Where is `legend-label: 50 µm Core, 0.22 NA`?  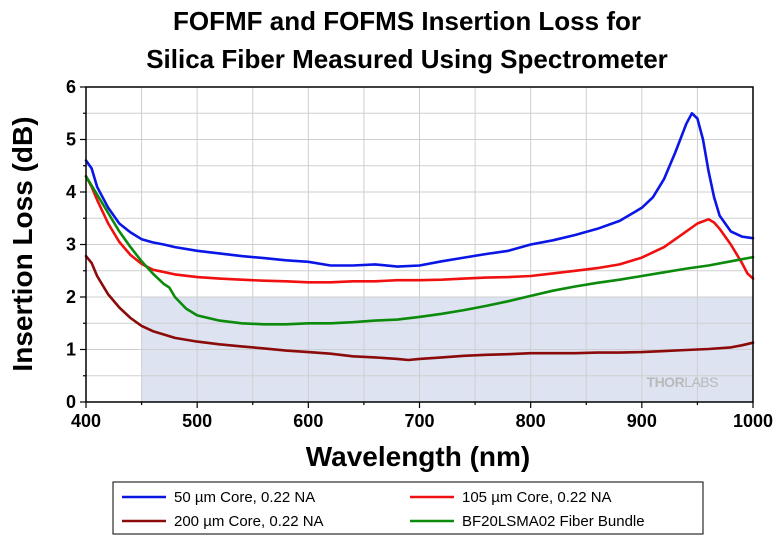 legend-label: 50 µm Core, 0.22 NA is located at coordinates (244, 497).